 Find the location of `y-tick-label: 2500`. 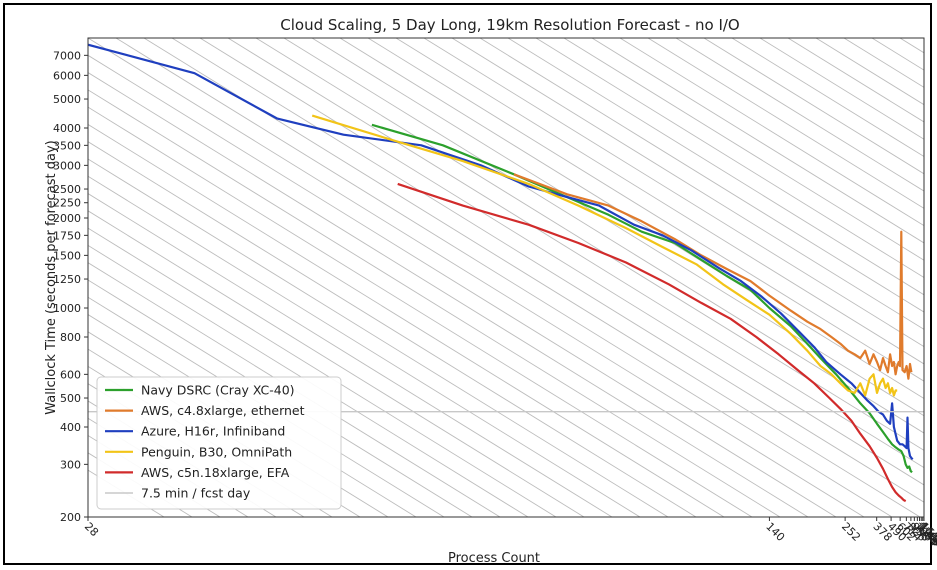

y-tick-label: 2500 is located at coordinates (67, 189).